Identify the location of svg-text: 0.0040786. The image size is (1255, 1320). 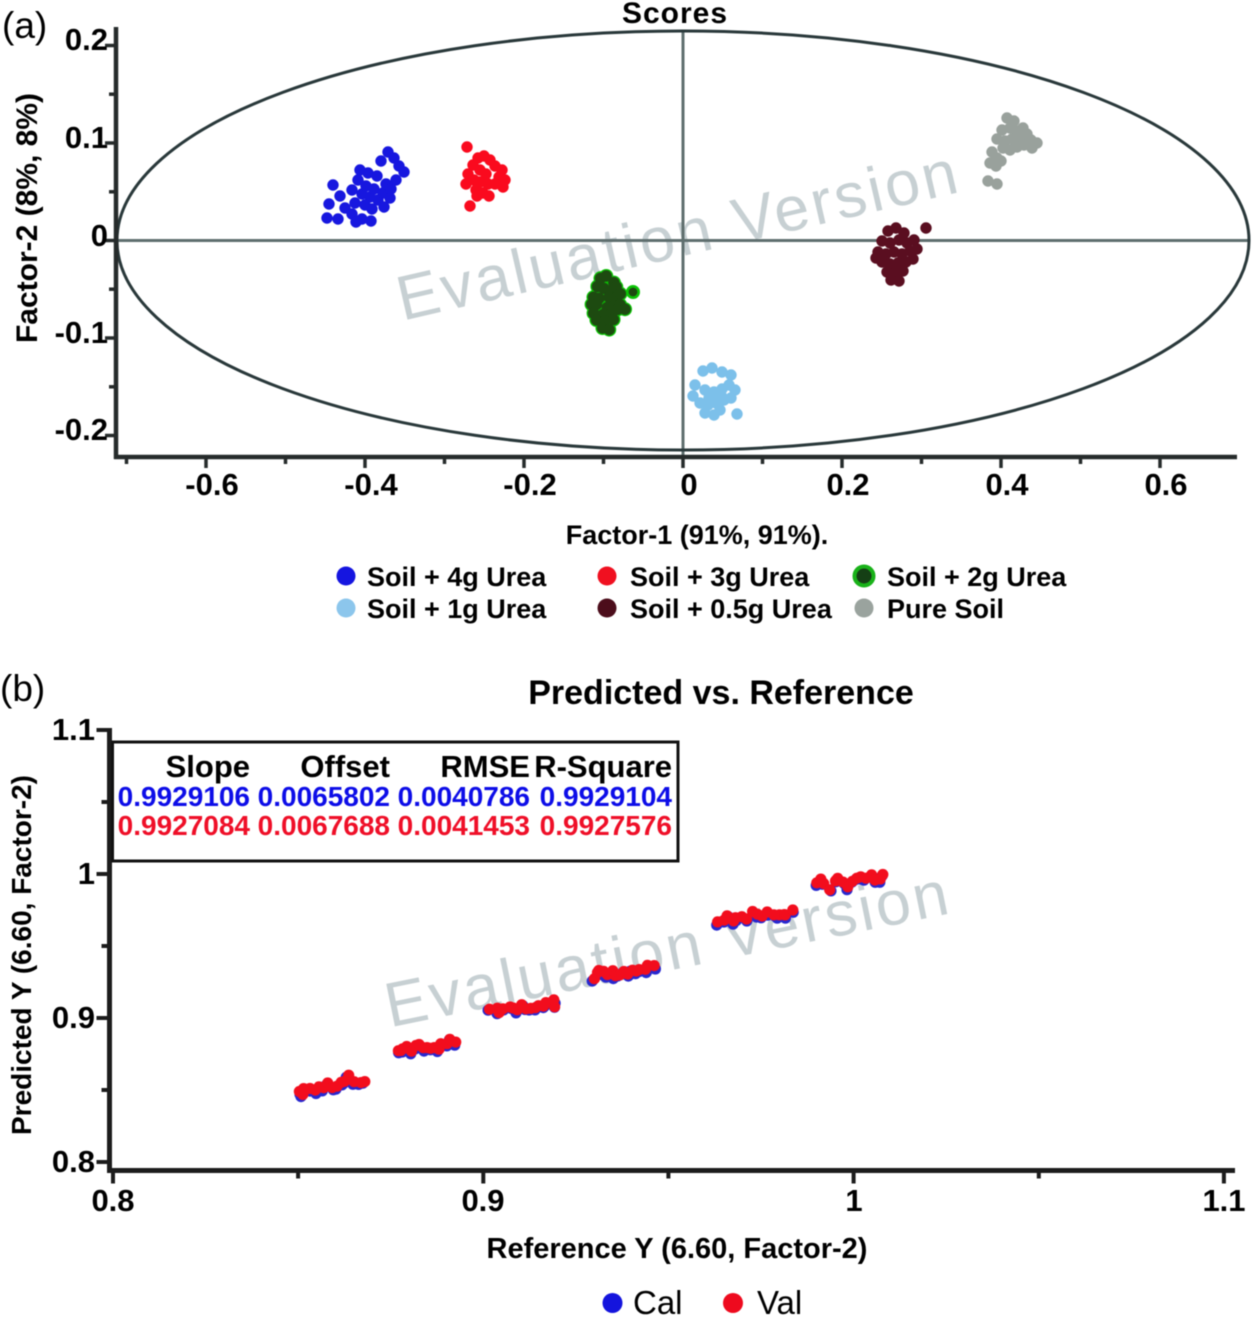
(464, 796).